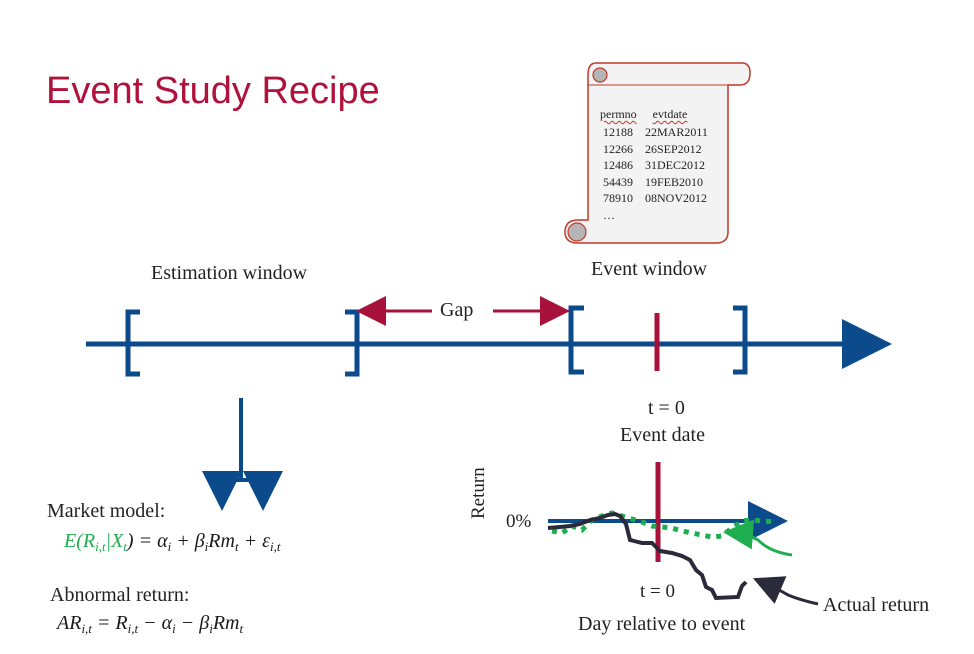 Image resolution: width=974 pixels, height=654 pixels. What do you see at coordinates (655, 132) in the screenshot?
I see `scroll-row: 12188 22MAR2011` at bounding box center [655, 132].